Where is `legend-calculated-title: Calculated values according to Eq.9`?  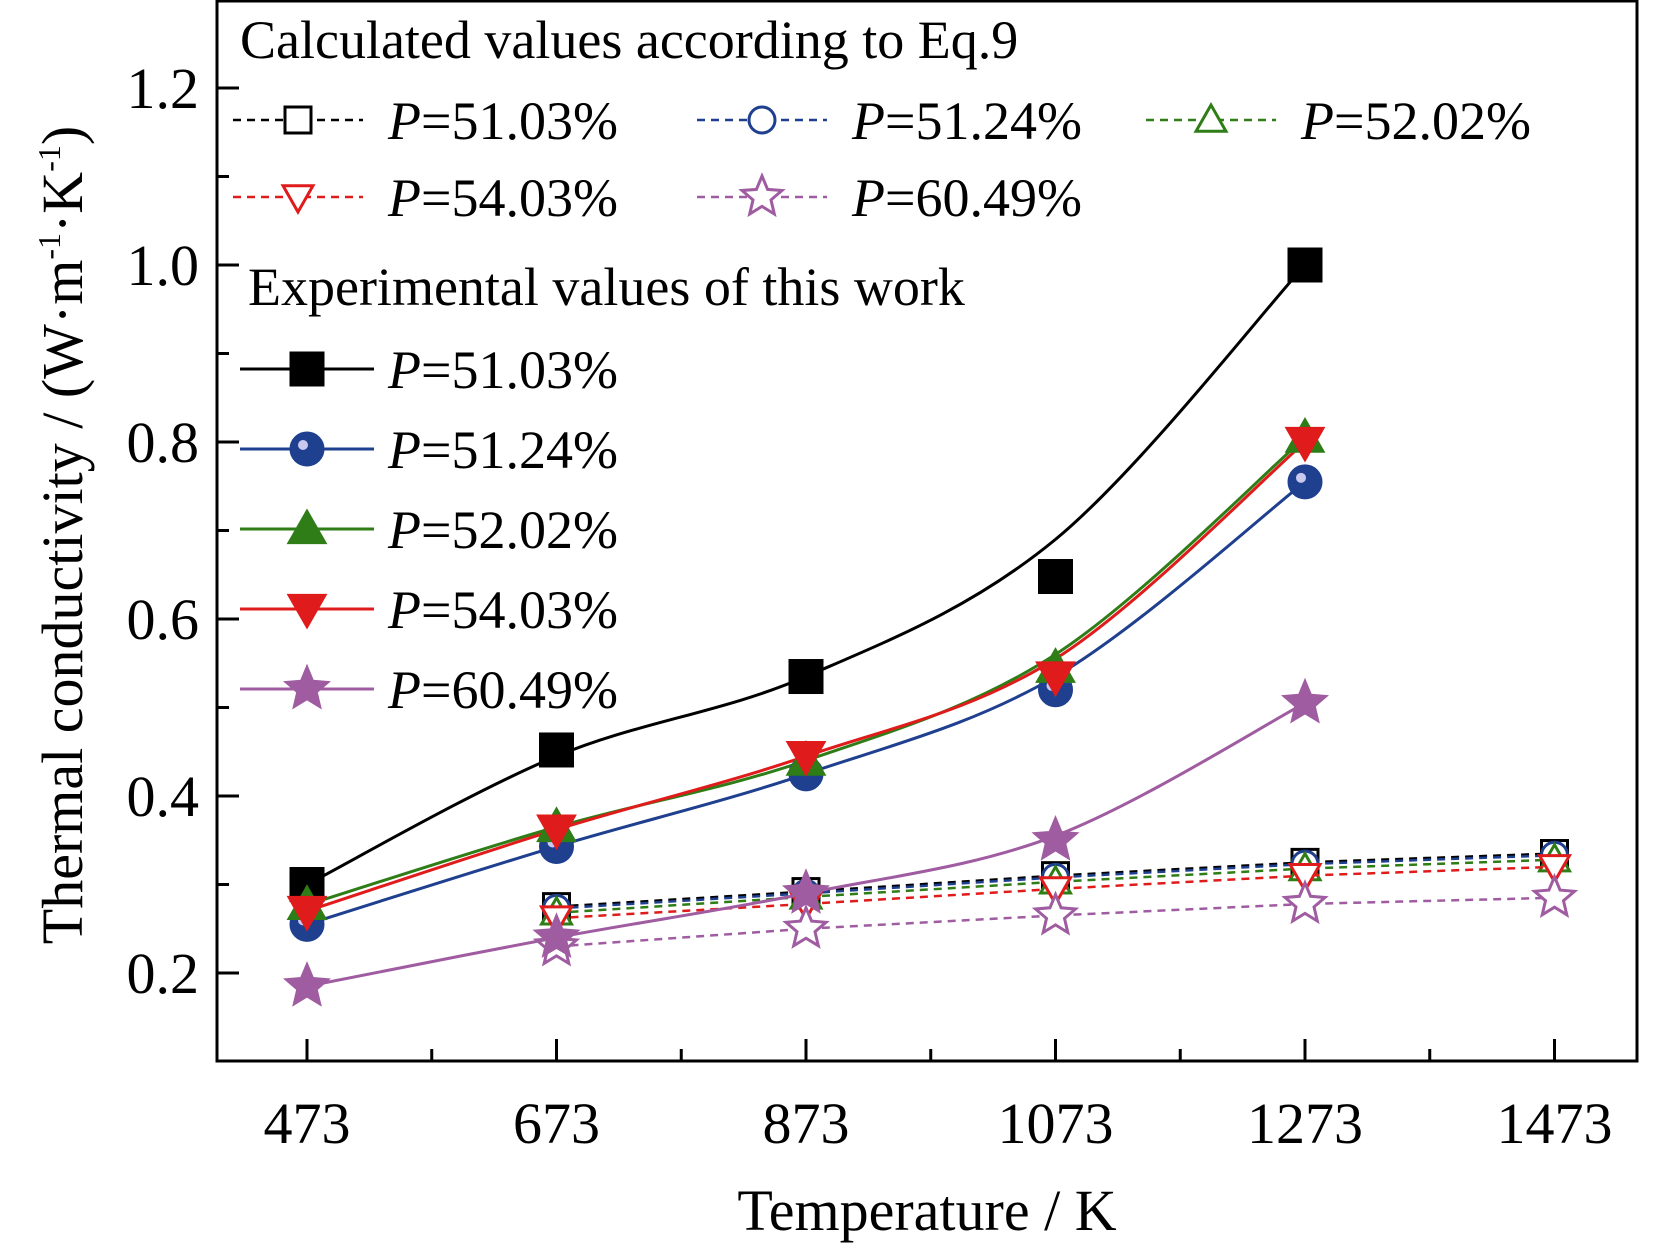
legend-calculated-title: Calculated values according to Eq.9 is located at coordinates (629, 40).